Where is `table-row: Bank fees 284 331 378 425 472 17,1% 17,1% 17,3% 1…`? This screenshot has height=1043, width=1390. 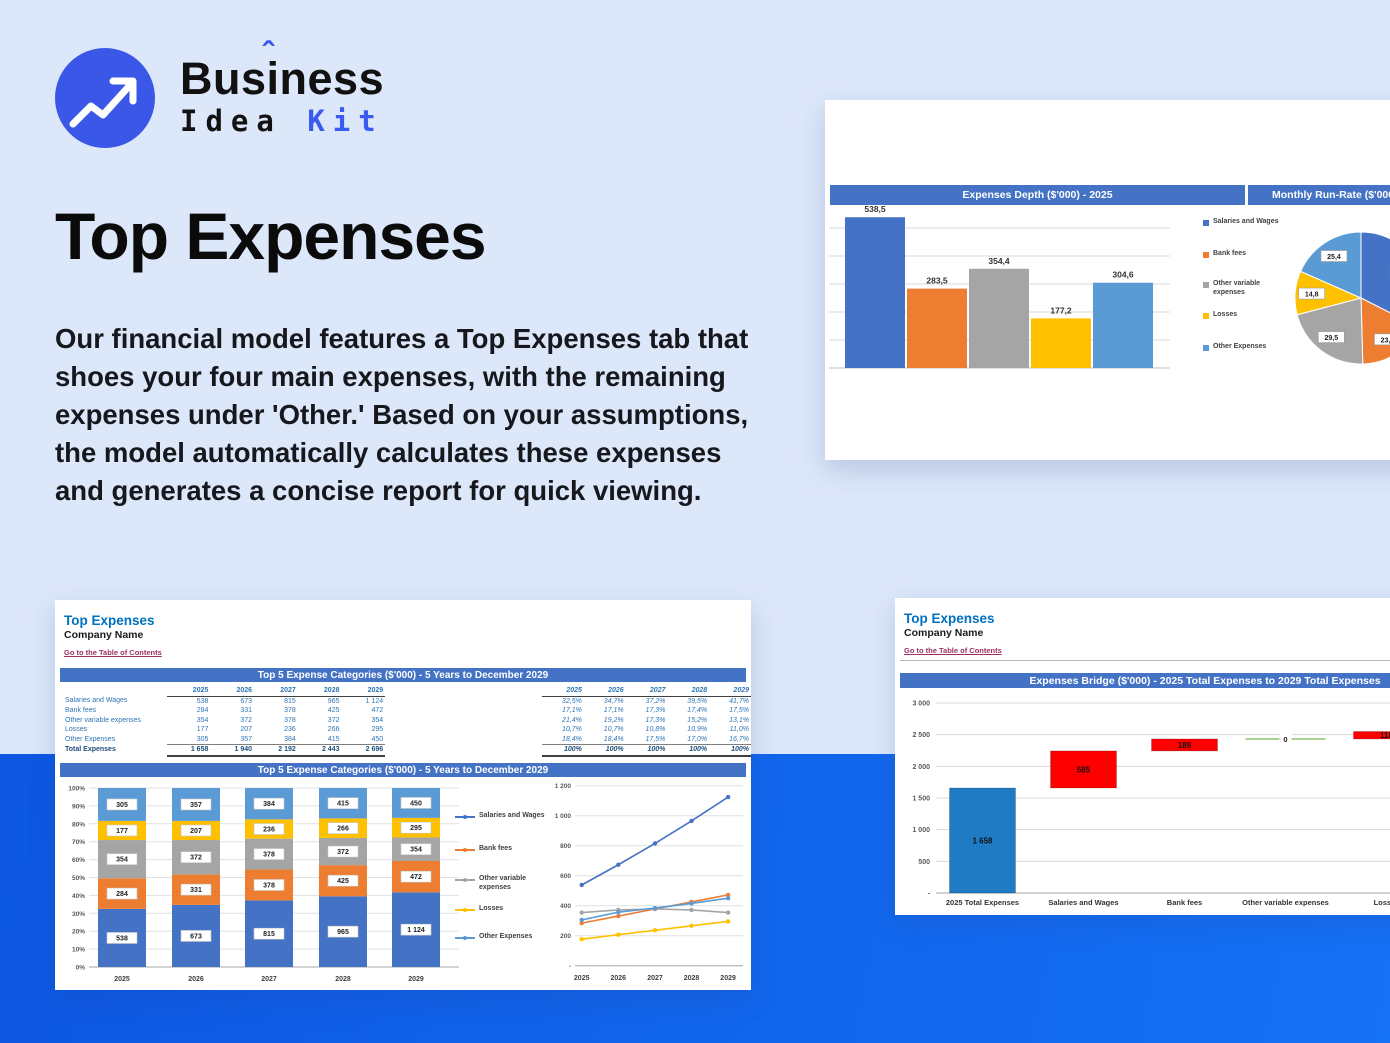 table-row: Bank fees 284 331 378 425 472 17,1% 17,1% 17,3% 1… is located at coordinates (407, 711).